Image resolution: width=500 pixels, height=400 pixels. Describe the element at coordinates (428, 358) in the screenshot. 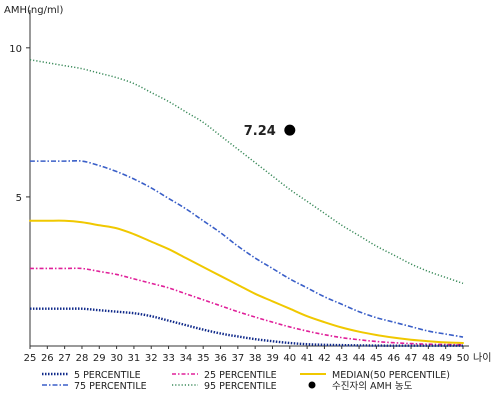

I see `x-tick-label: 48` at that location.